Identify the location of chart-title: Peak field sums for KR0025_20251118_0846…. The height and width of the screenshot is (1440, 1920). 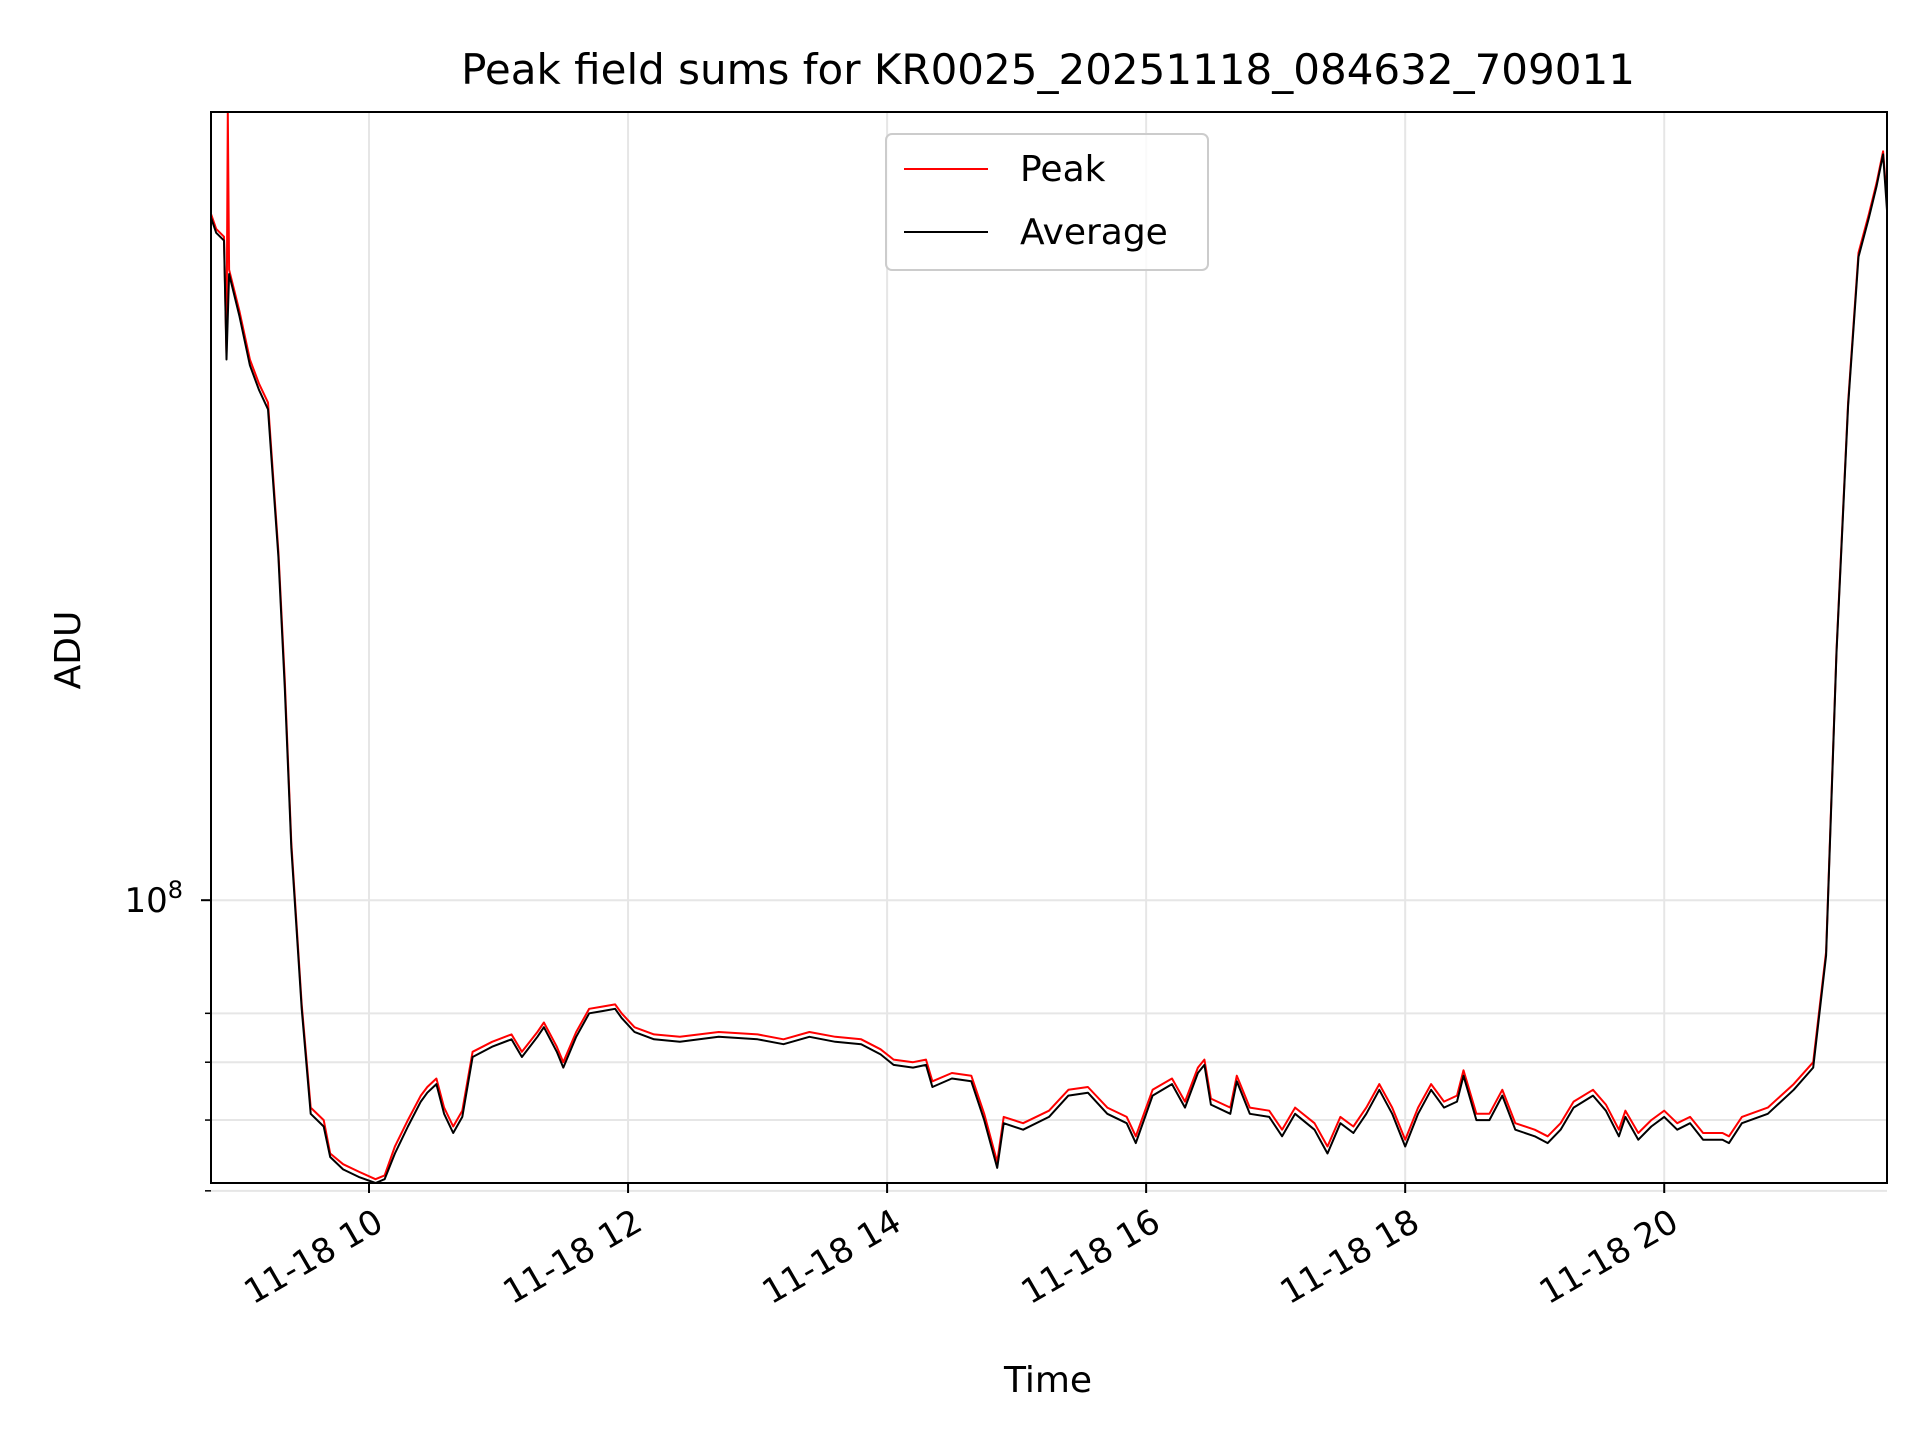
(1048, 69).